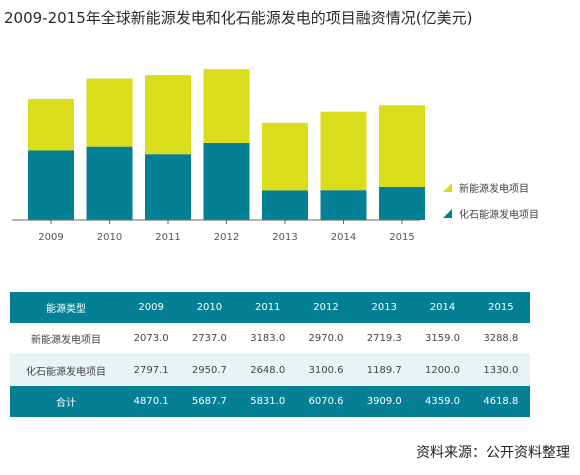 Image resolution: width=580 pixels, height=475 pixels. Describe the element at coordinates (442, 307) in the screenshot. I see `header-cell: 2014` at that location.